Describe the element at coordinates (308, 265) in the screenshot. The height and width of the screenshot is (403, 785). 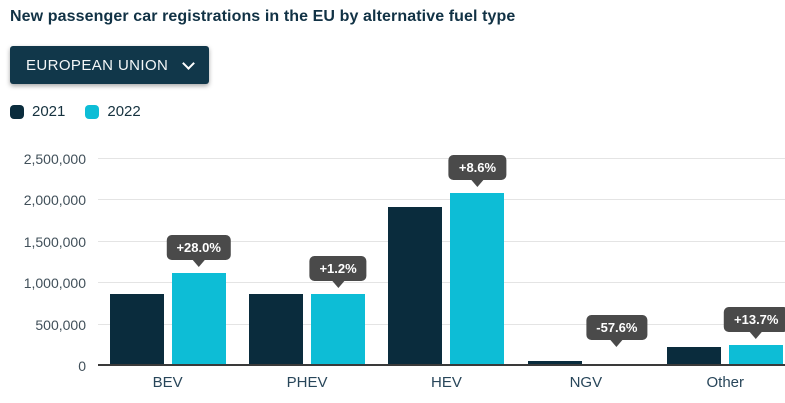
I see `bar-group-phev: +1.2% PHEV` at that location.